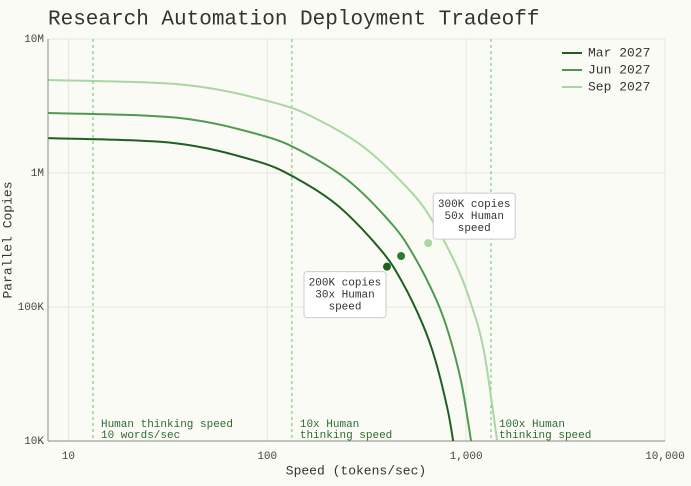 The width and height of the screenshot is (691, 486). Describe the element at coordinates (31, 308) in the screenshot. I see `y-tick-label: 100K` at that location.